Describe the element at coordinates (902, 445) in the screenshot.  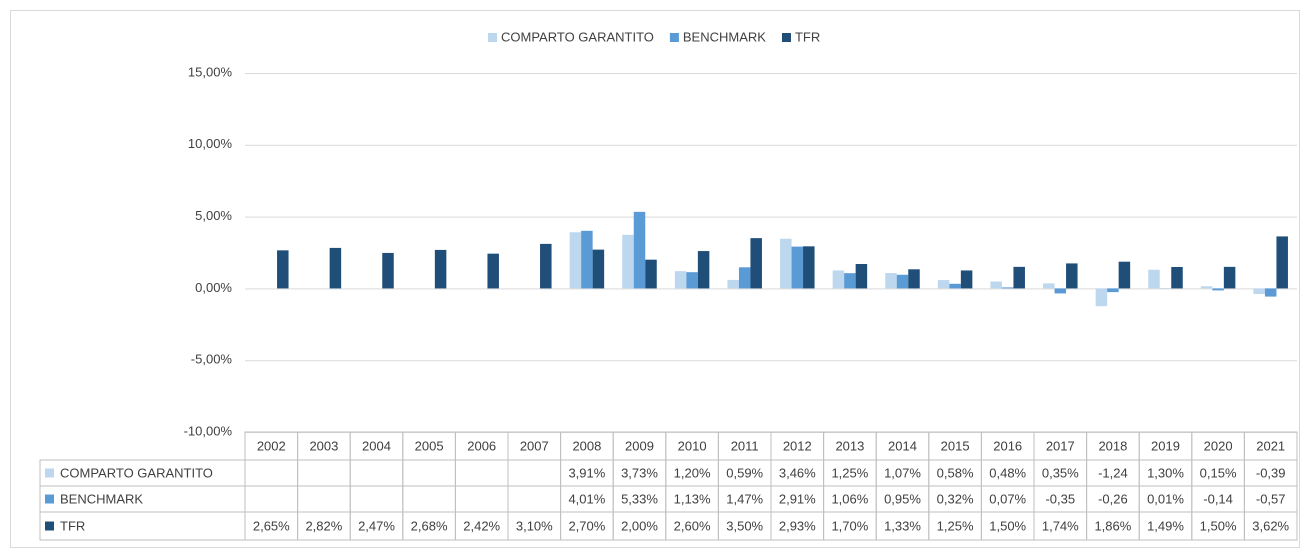
I see `x-tick-label: 2014` at that location.